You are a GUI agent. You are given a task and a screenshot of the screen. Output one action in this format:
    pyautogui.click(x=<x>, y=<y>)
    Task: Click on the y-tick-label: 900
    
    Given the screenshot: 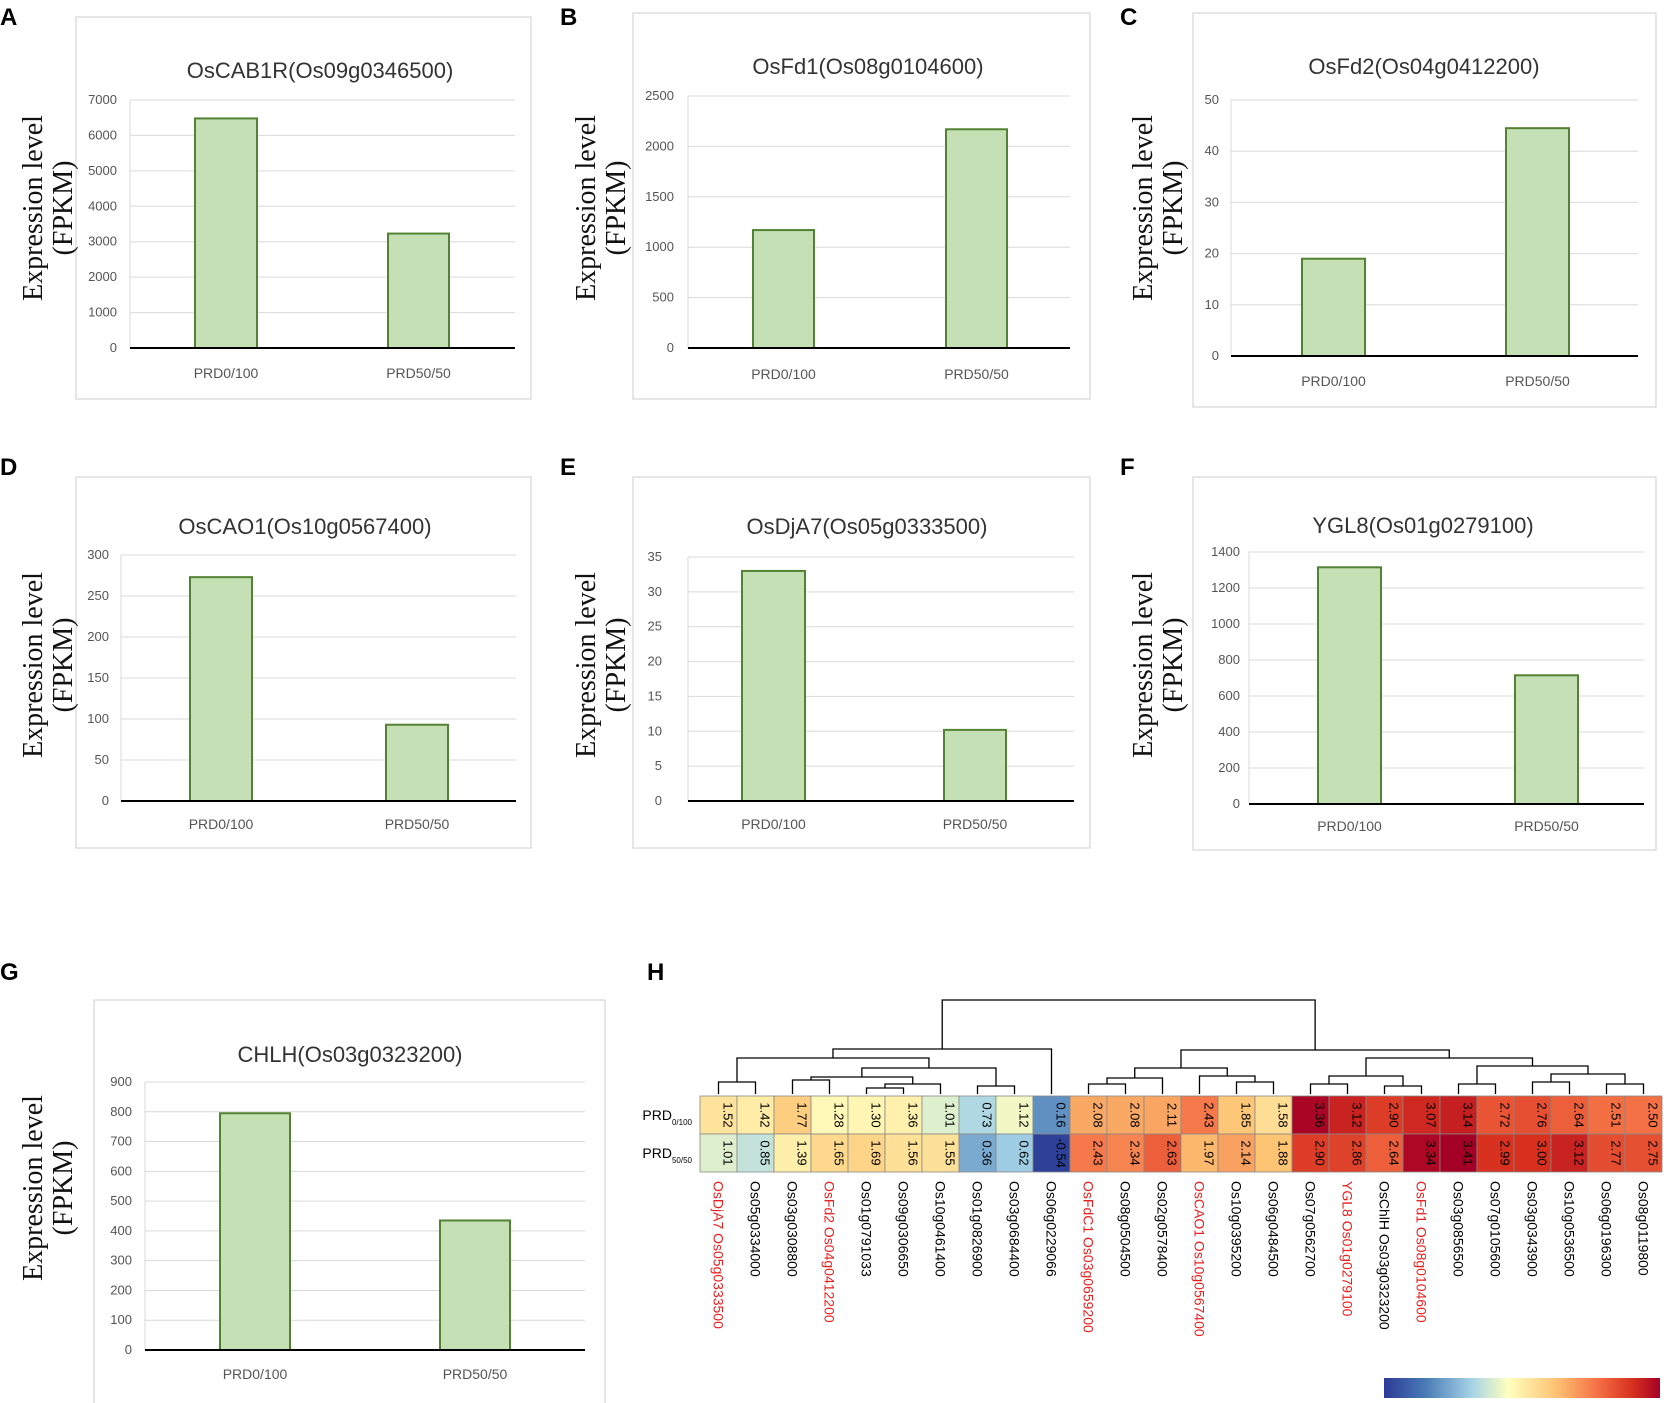 What is the action you would take?
    pyautogui.click(x=121, y=1081)
    